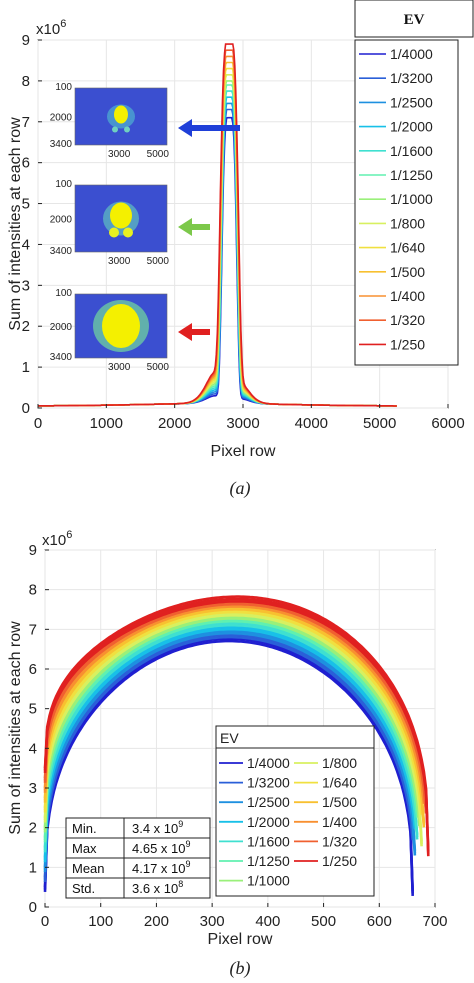 This screenshot has width=474, height=983. What do you see at coordinates (339, 822) in the screenshot?
I see `chart-b-legend-label: 1/400` at bounding box center [339, 822].